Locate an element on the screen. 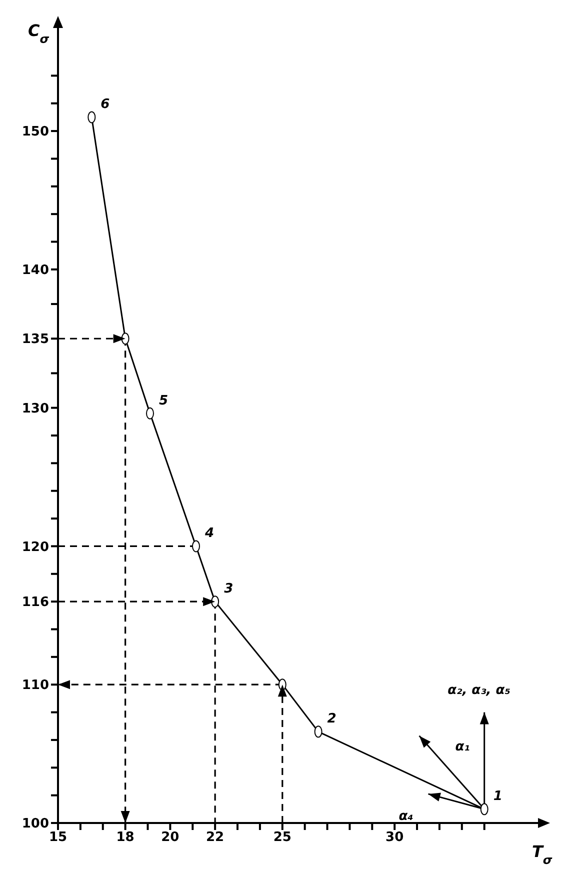 This screenshot has width=571, height=893. annotation: 6 is located at coordinates (105, 104).